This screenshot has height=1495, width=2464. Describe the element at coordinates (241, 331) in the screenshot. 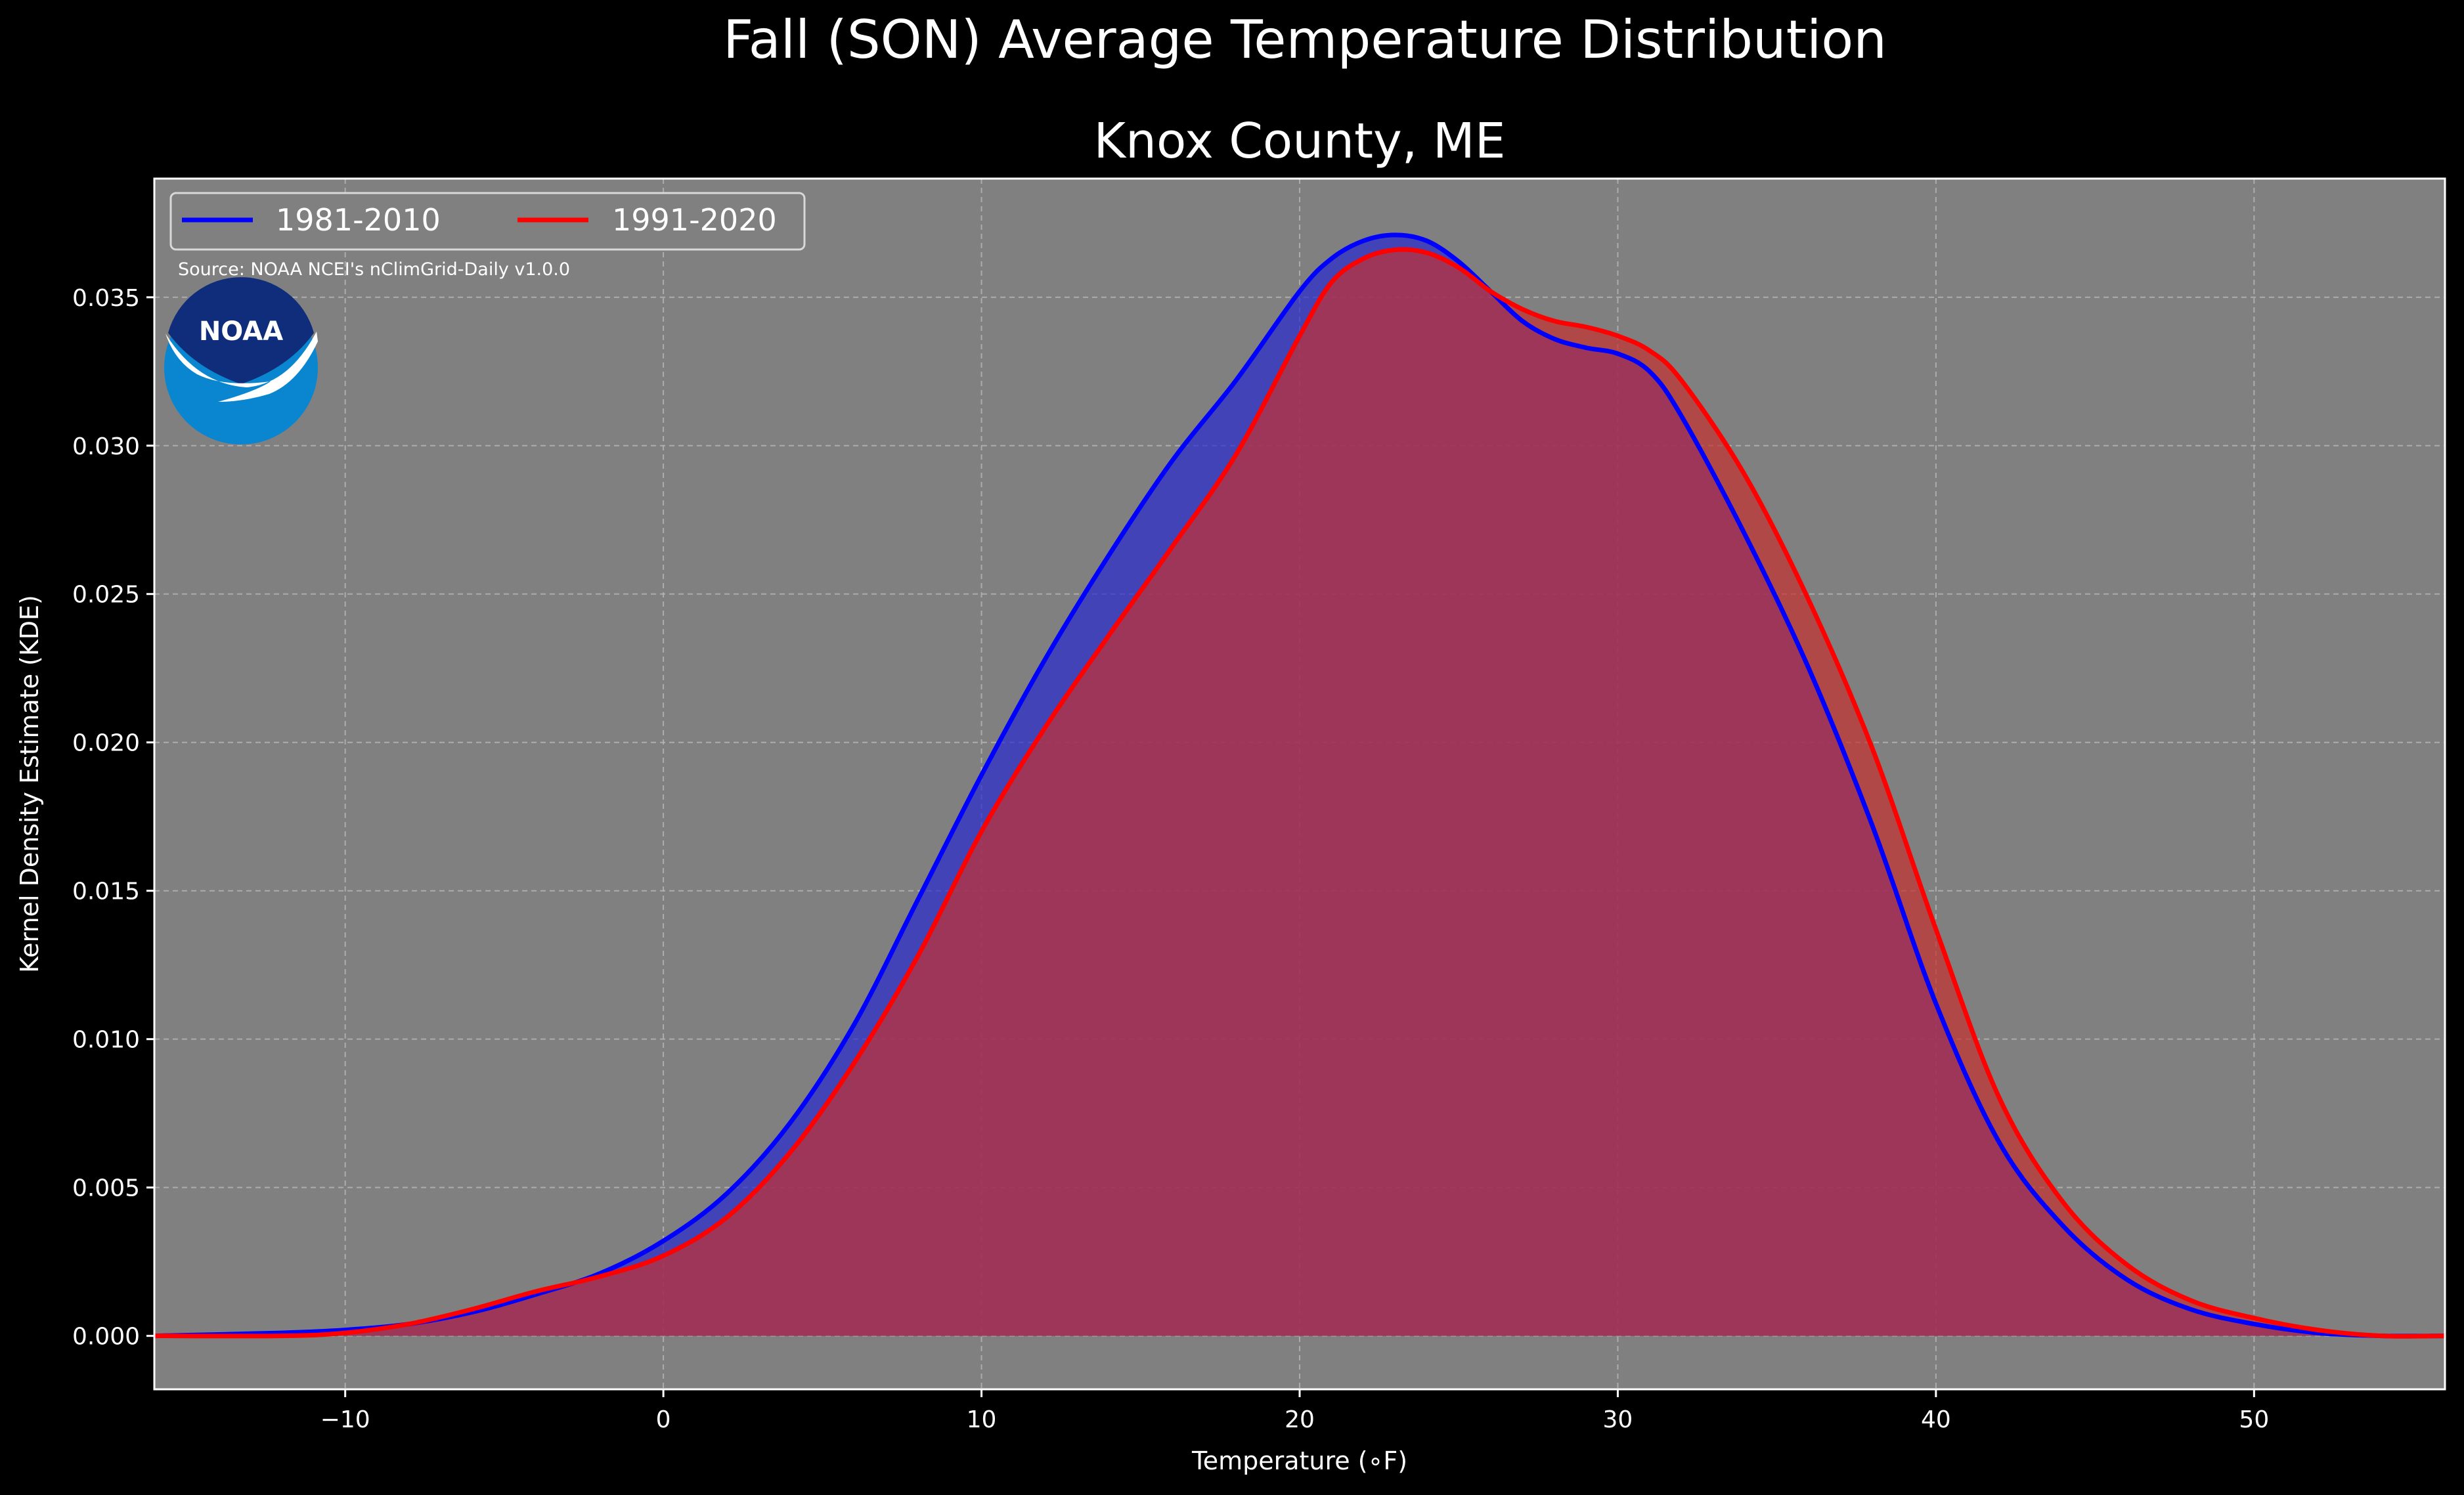

I see `noaa-logo-text: NOAA` at that location.